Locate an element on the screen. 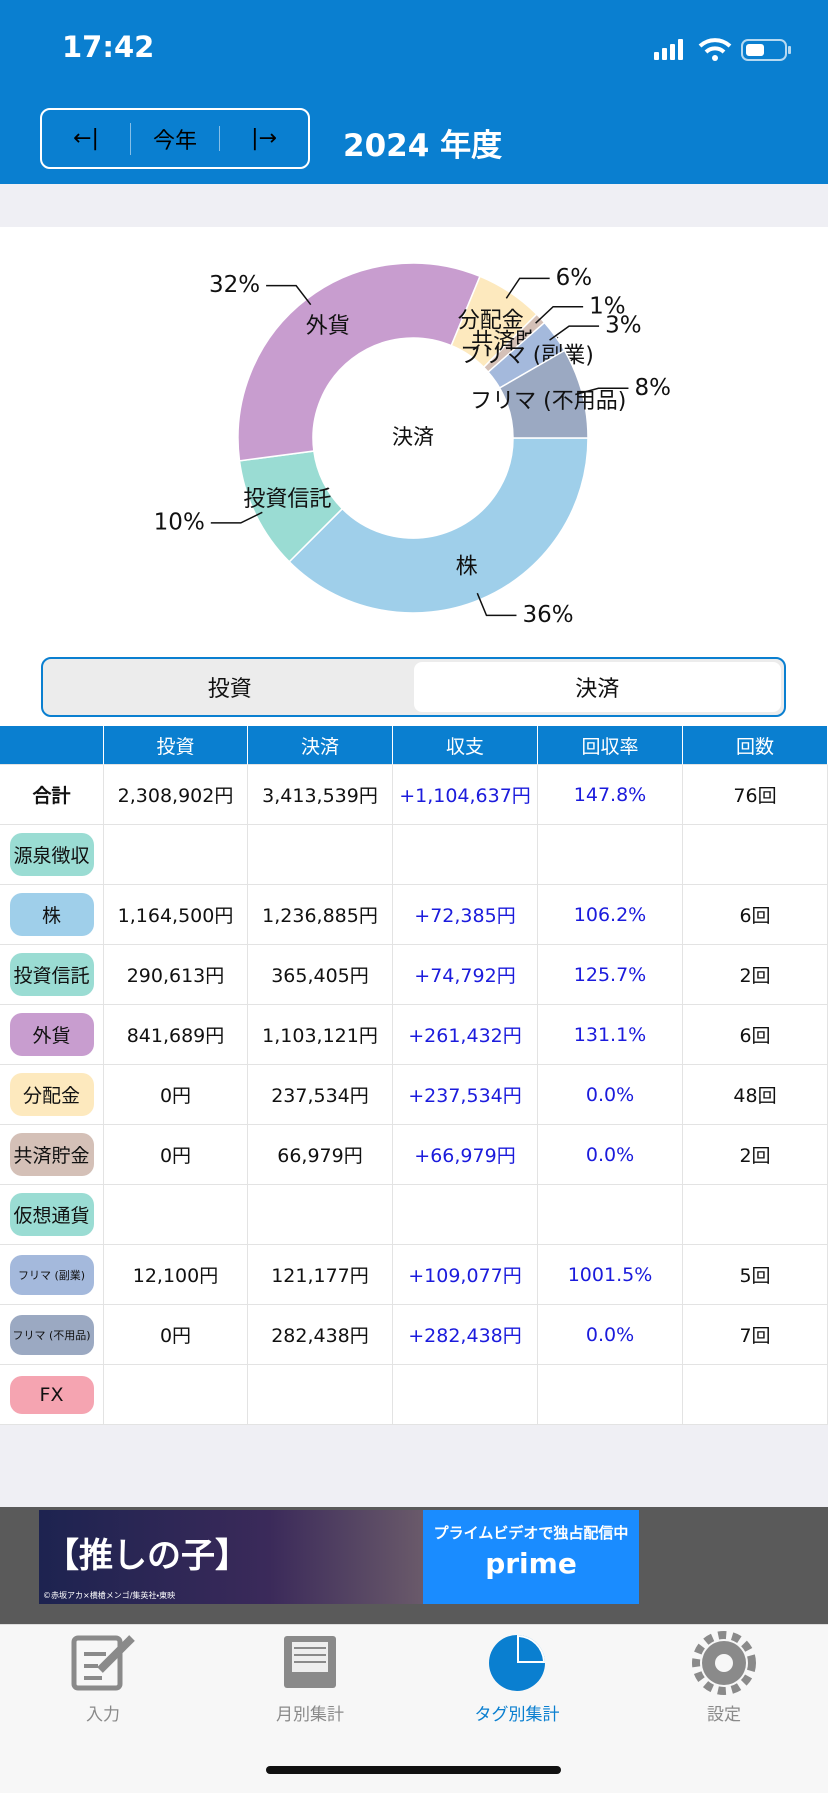 The image size is (828, 1793). column-header: 決済 is located at coordinates (320, 745).